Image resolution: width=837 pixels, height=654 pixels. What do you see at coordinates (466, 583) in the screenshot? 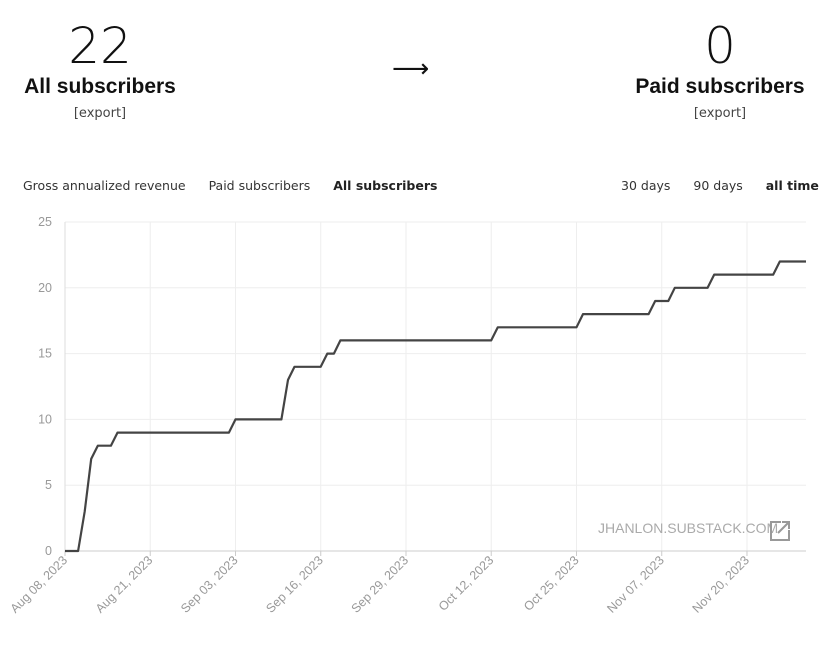
I see `x-tick-label: Oct 12, 2023` at bounding box center [466, 583].